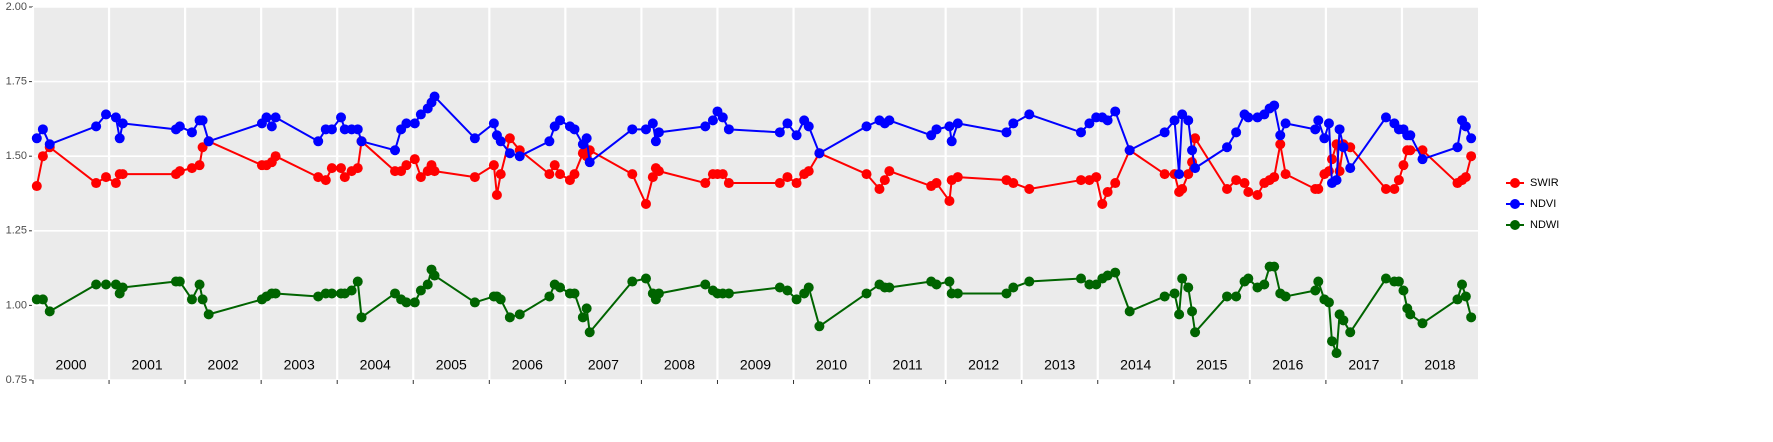 Image resolution: width=1773 pixels, height=442 pixels. What do you see at coordinates (451, 365) in the screenshot?
I see `year-label: 2005` at bounding box center [451, 365].